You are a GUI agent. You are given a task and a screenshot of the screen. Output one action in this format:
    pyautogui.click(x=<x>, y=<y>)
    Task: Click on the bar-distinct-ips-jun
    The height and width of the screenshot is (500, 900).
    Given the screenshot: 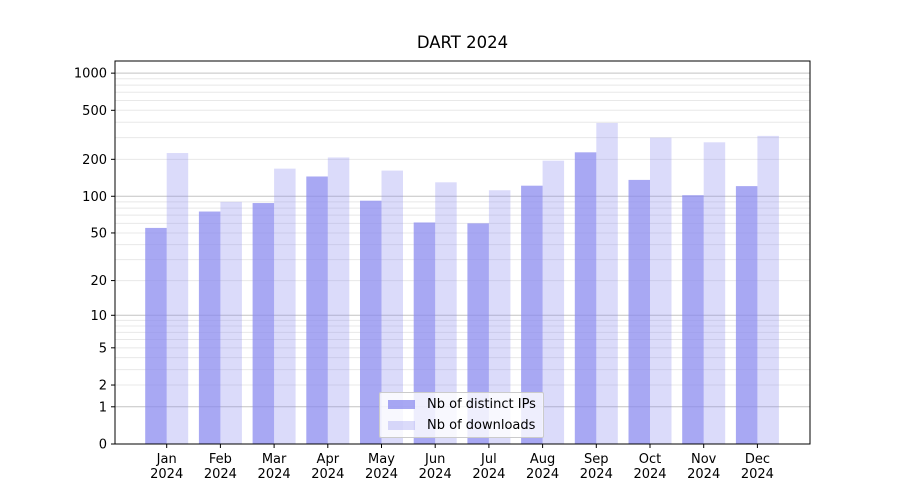 What is the action you would take?
    pyautogui.click(x=424, y=333)
    